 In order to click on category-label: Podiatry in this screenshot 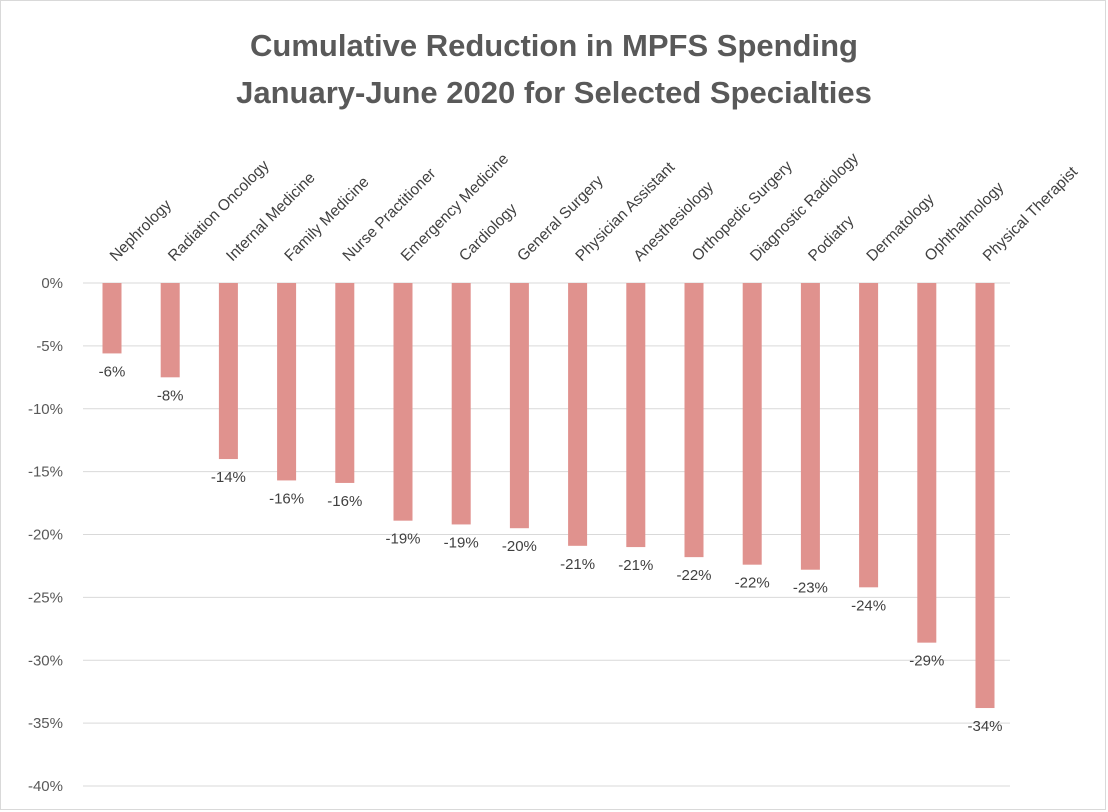, I will do `click(831, 238)`.